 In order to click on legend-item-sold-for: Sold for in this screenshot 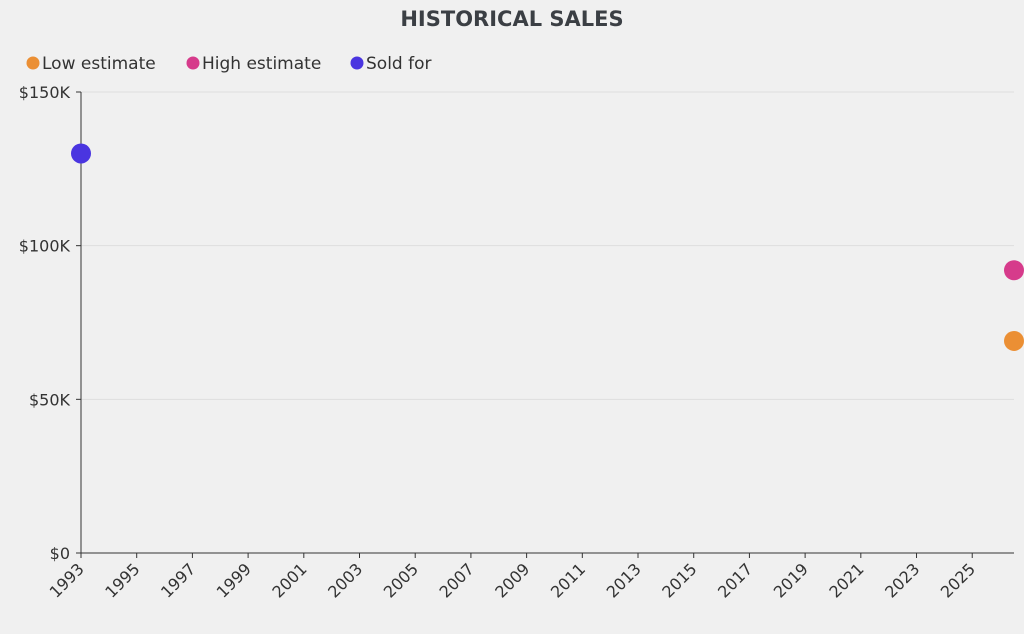, I will do `click(391, 64)`.